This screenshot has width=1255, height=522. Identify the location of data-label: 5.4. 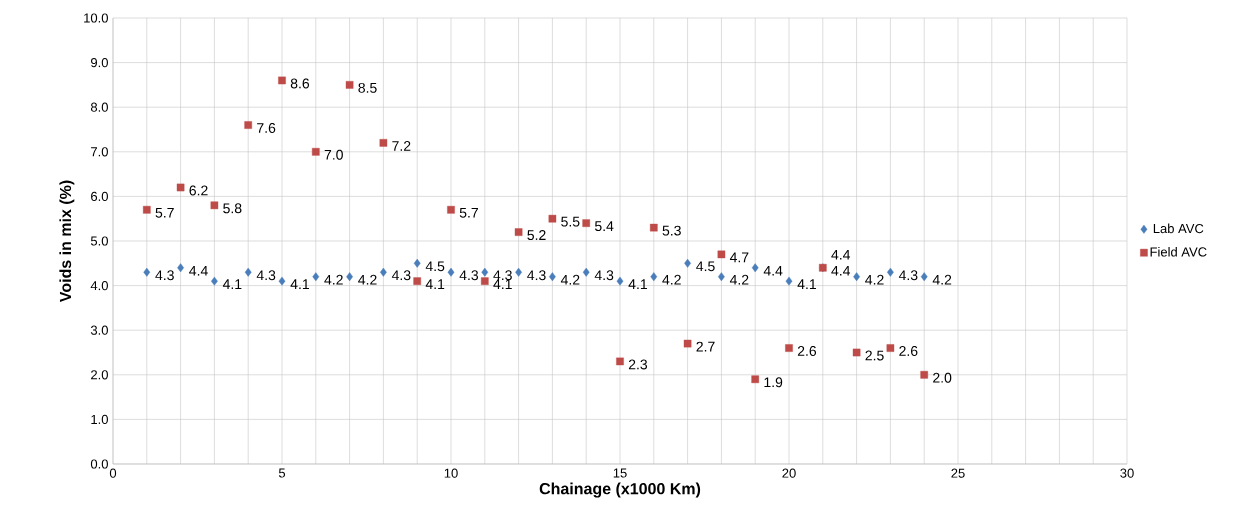
(604, 226).